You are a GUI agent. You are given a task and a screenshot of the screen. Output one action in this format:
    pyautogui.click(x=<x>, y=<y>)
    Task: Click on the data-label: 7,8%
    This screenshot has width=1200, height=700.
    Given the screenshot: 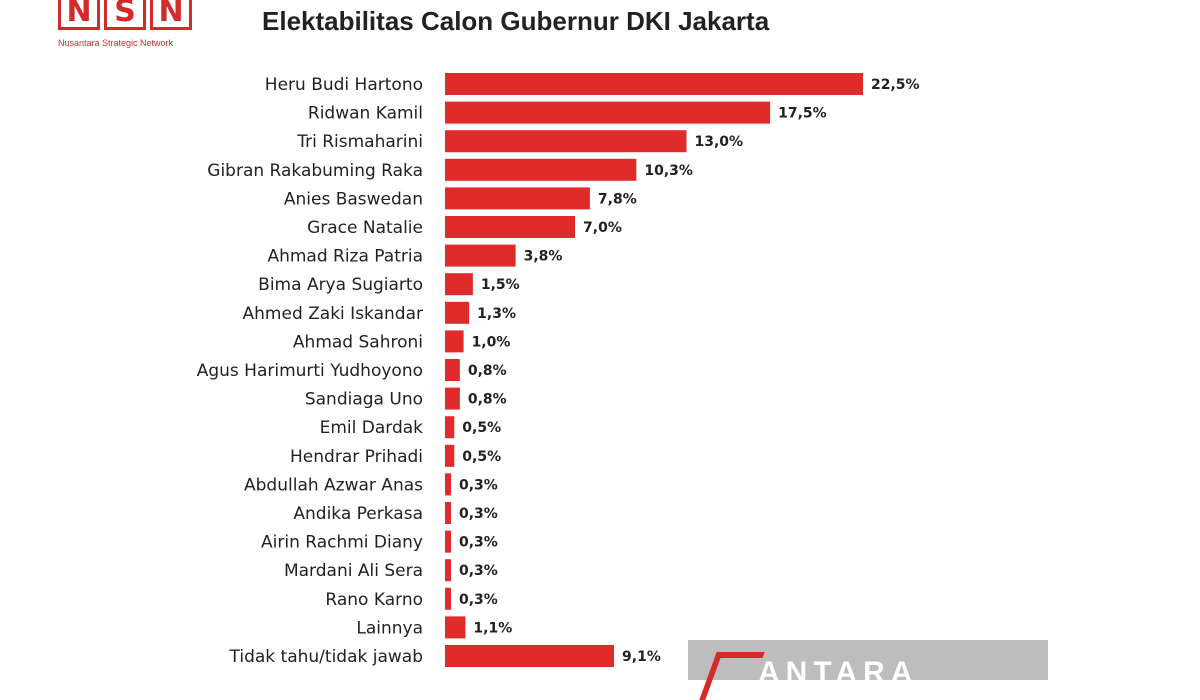 What is the action you would take?
    pyautogui.click(x=617, y=199)
    